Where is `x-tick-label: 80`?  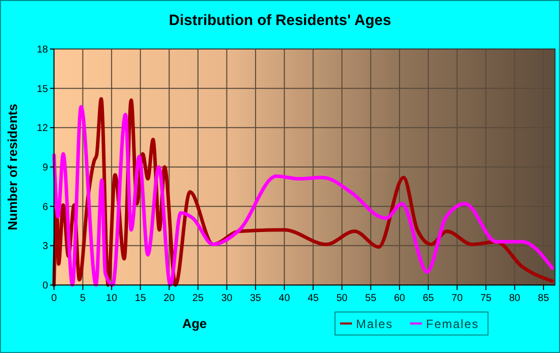
x-tick-label: 80 is located at coordinates (515, 298).